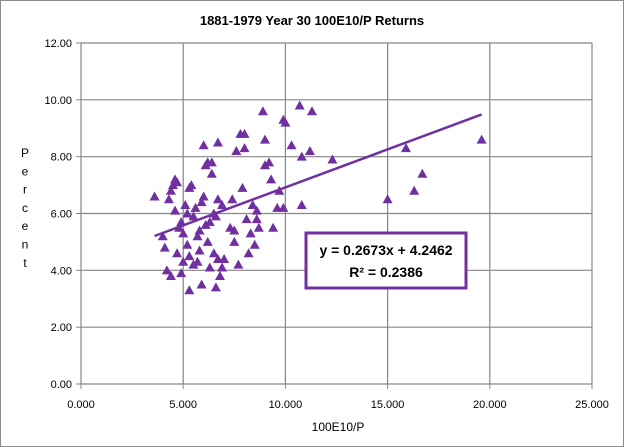 The height and width of the screenshot is (447, 624). I want to click on y-axis-title-letter: P, so click(25, 153).